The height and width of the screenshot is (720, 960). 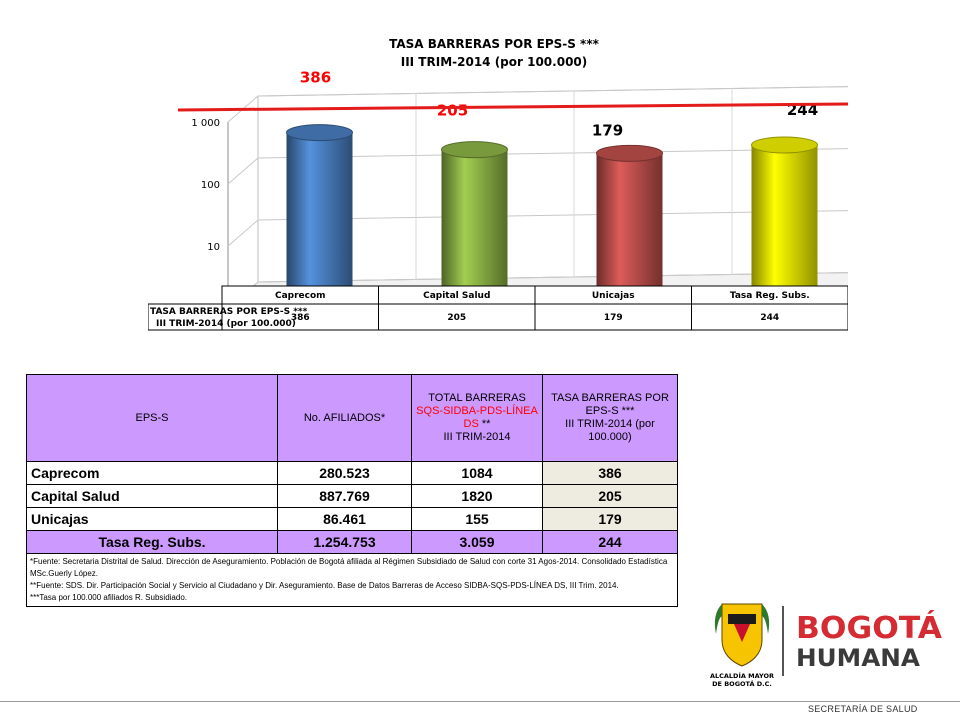 What do you see at coordinates (742, 683) in the screenshot?
I see `alcaldia-text-2: DE BOGOTÁ D.C.` at bounding box center [742, 683].